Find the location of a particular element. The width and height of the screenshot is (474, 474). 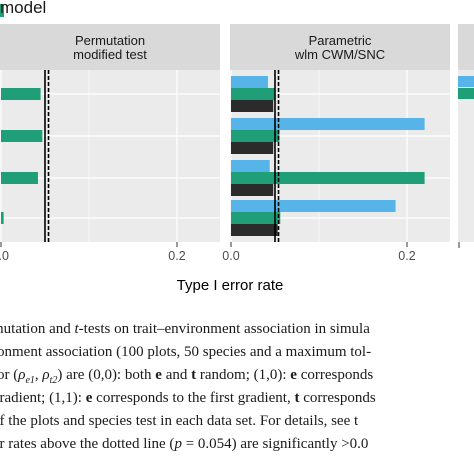

caption-text: , is located at coordinates (38, 375).